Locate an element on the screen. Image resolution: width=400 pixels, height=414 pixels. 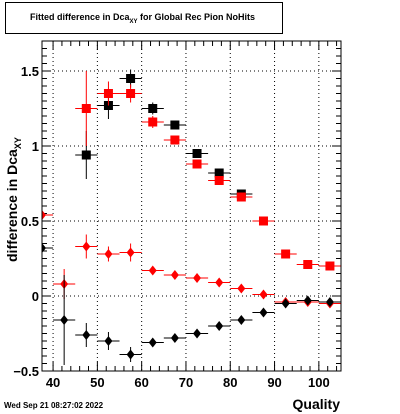
y-axis-label: difference in DcaXY is located at coordinates (13, 199).